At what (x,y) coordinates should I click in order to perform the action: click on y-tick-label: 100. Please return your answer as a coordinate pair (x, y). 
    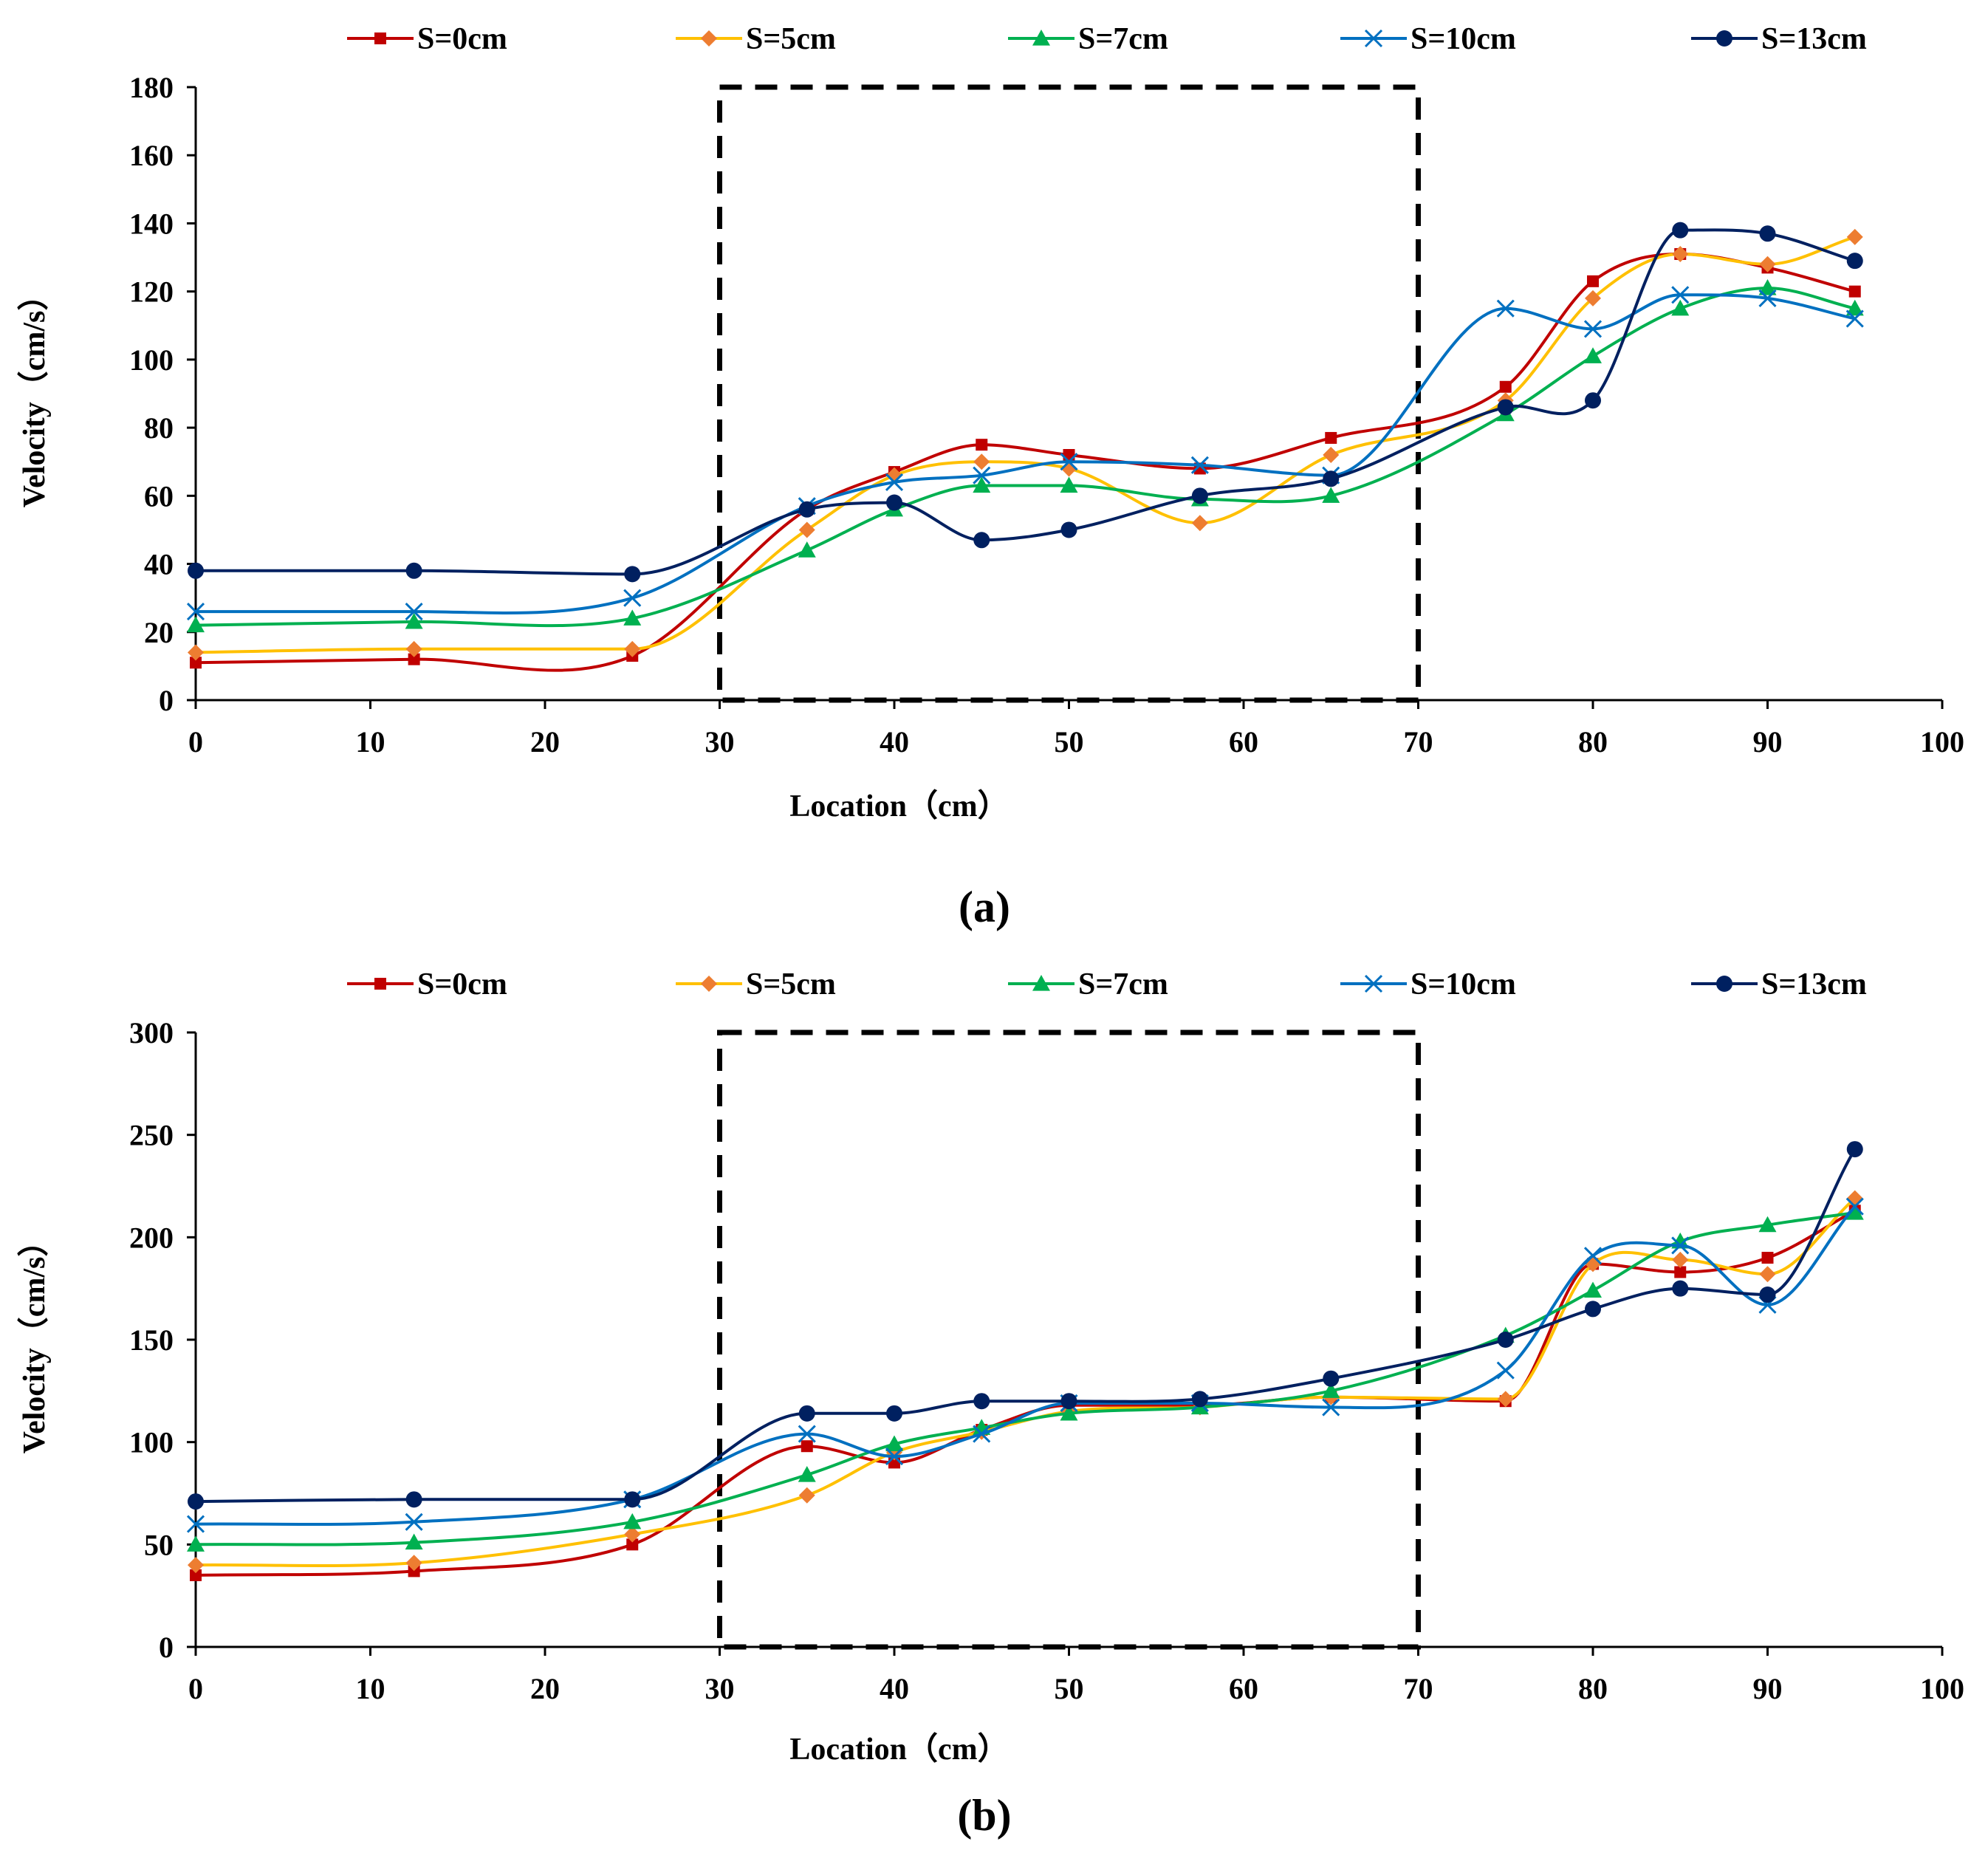
    Looking at the image, I should click on (152, 1442).